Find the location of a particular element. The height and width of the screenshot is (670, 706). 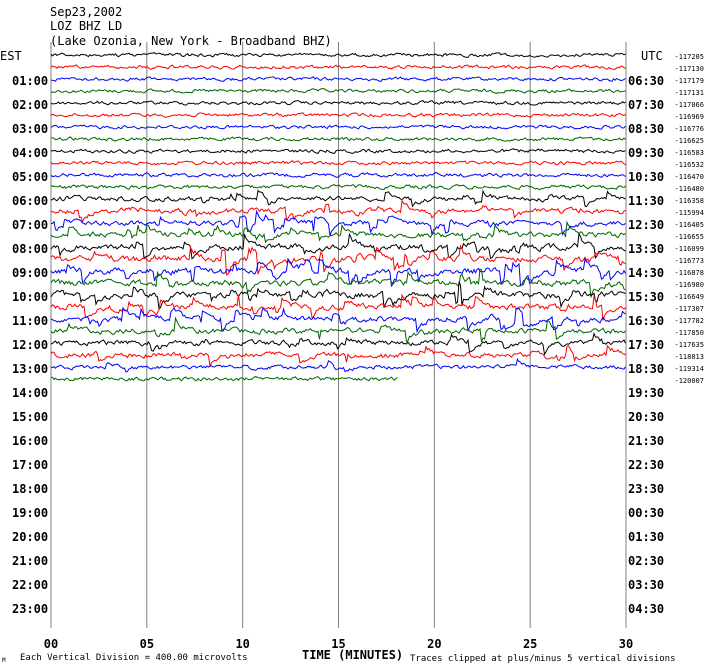

left-hour-label: 18:00 is located at coordinates (30, 489).